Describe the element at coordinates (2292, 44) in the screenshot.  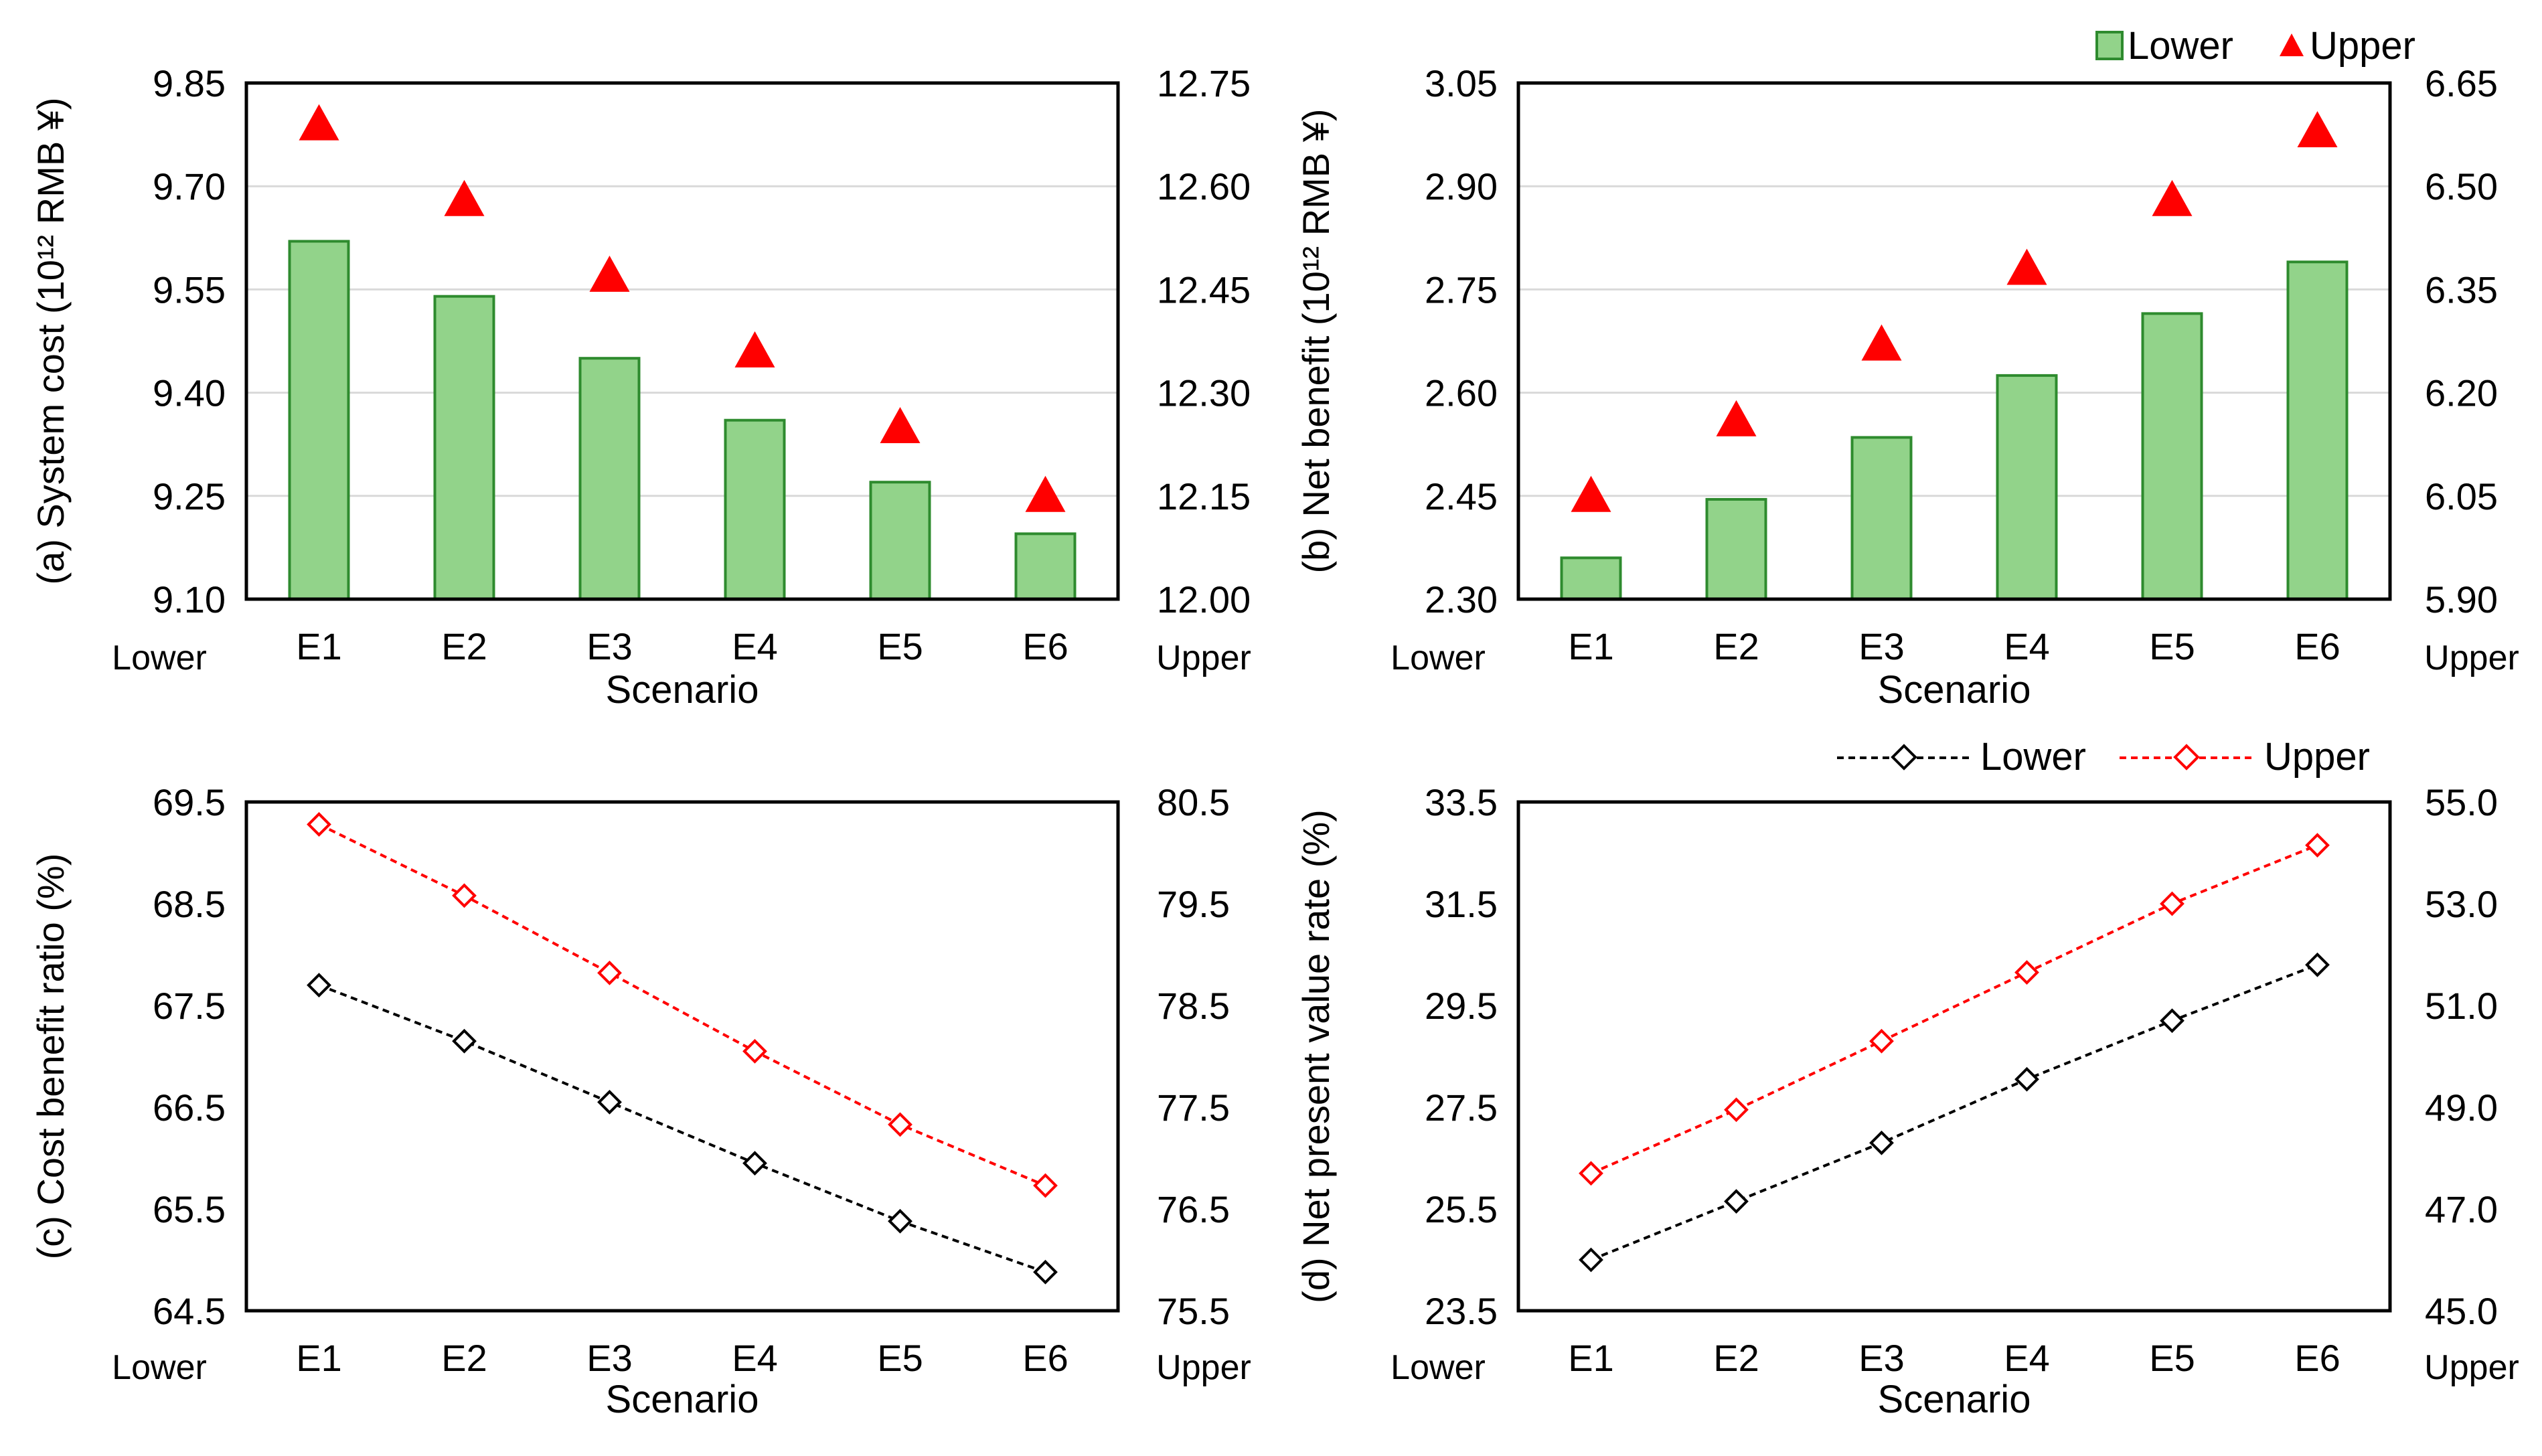
I see `legend-upper-triangle` at that location.